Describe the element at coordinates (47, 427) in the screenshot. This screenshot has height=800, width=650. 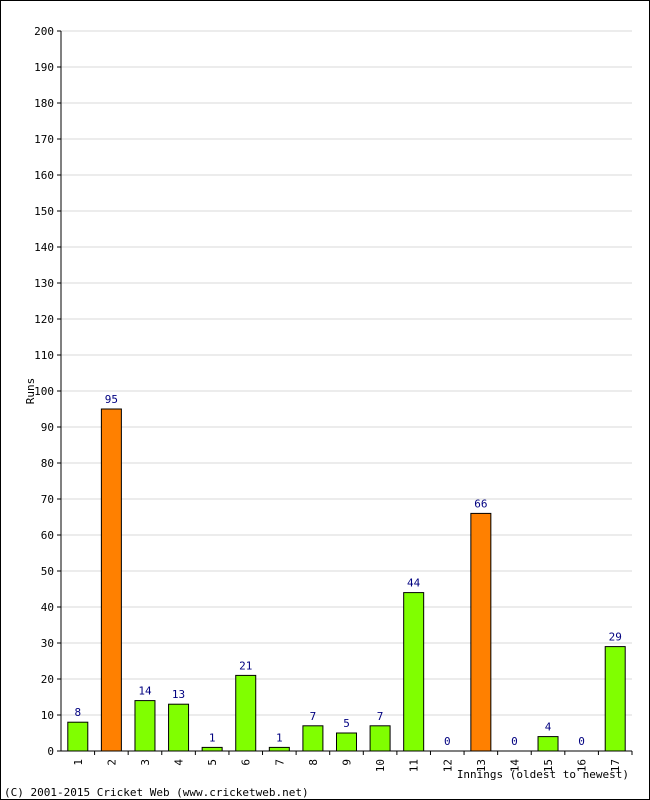
I see `y-tick-label: 90` at that location.